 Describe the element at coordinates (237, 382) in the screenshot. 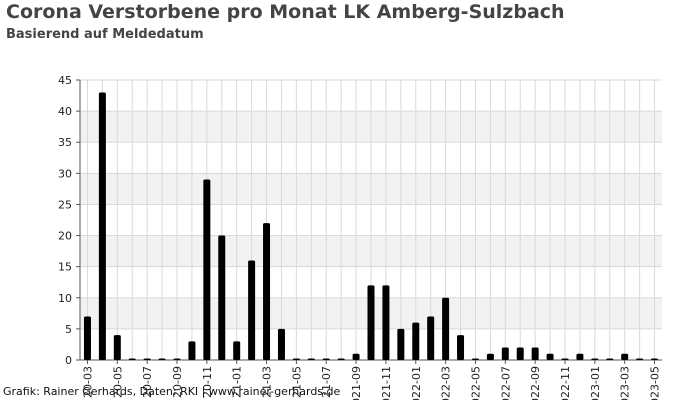

I see `x-tick-label: 21-01` at that location.